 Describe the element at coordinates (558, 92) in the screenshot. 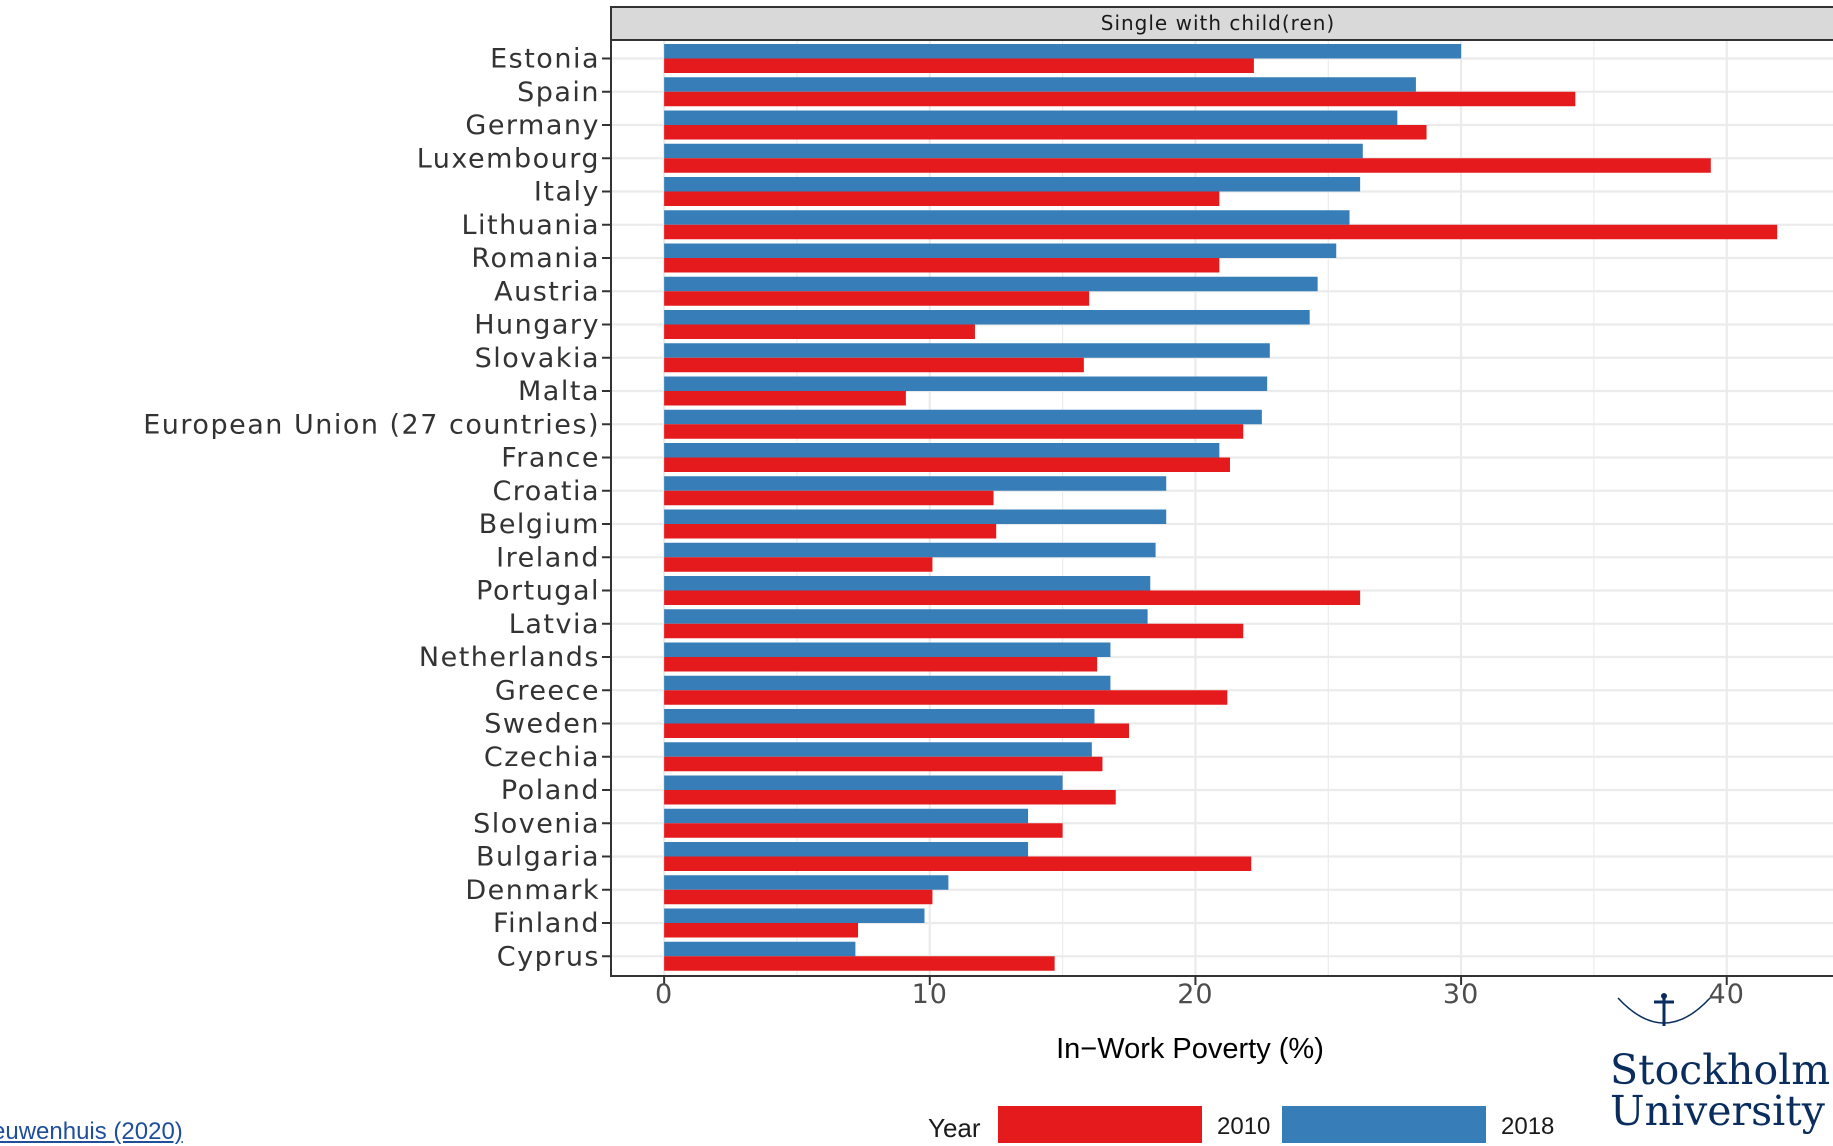

I see `category-label: Spain` at that location.